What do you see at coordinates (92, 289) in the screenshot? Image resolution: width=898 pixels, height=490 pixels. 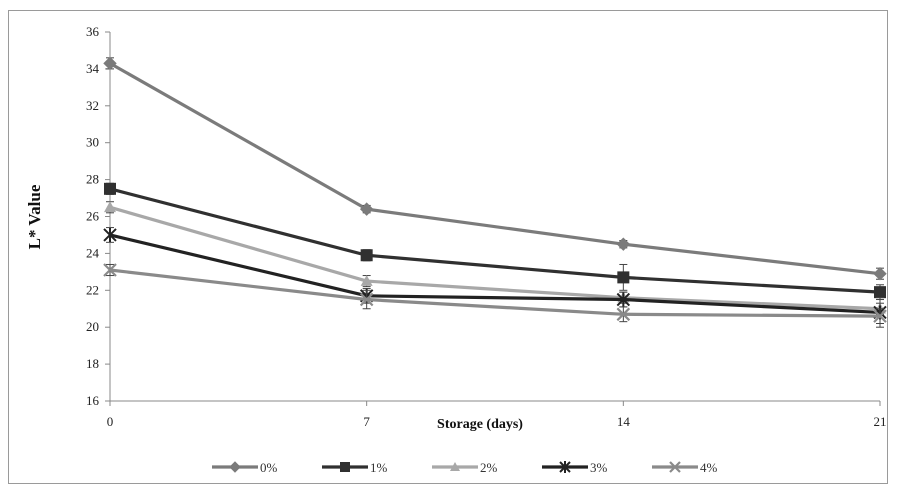 I see `y-tick-label: 22` at bounding box center [92, 289].